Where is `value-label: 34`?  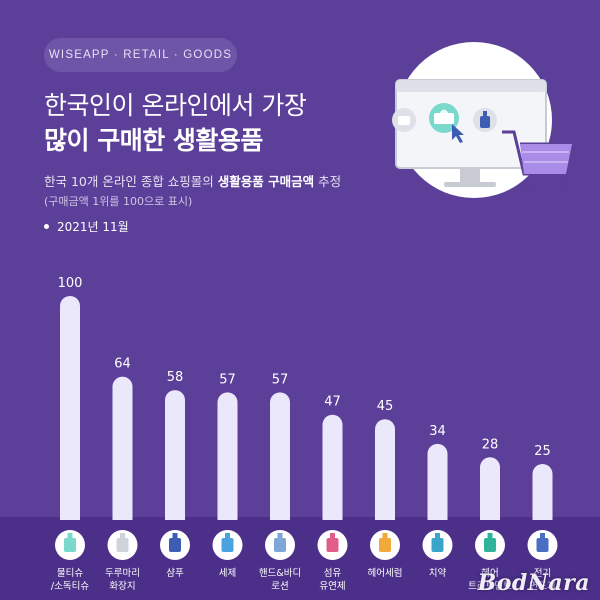 value-label: 34 is located at coordinates (437, 431).